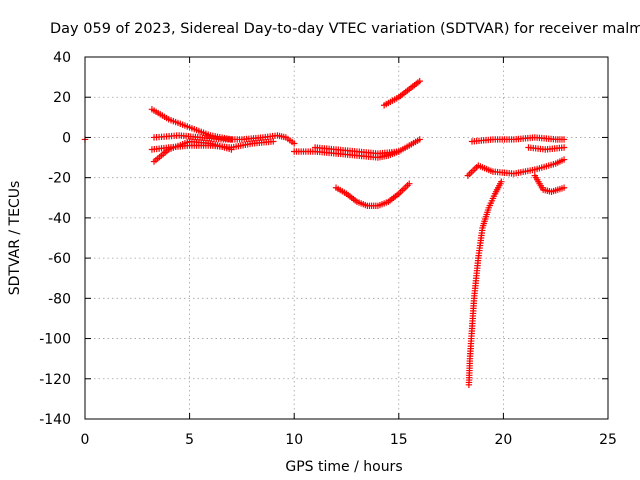  What do you see at coordinates (189, 440) in the screenshot?
I see `x-tick-label: 5` at bounding box center [189, 440].